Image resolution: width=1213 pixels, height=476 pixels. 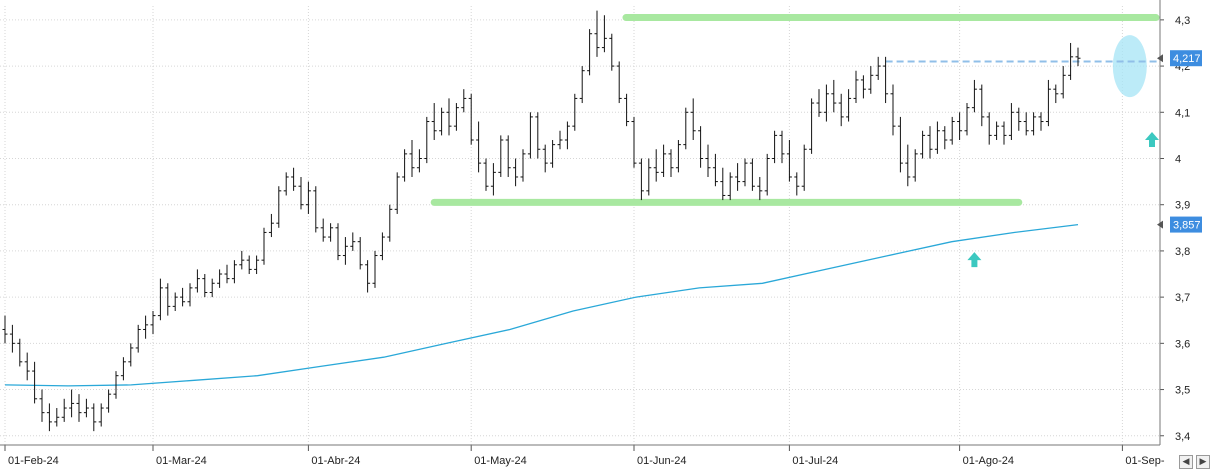 I want to click on scroll-left-button: ◀, so click(x=1186, y=462).